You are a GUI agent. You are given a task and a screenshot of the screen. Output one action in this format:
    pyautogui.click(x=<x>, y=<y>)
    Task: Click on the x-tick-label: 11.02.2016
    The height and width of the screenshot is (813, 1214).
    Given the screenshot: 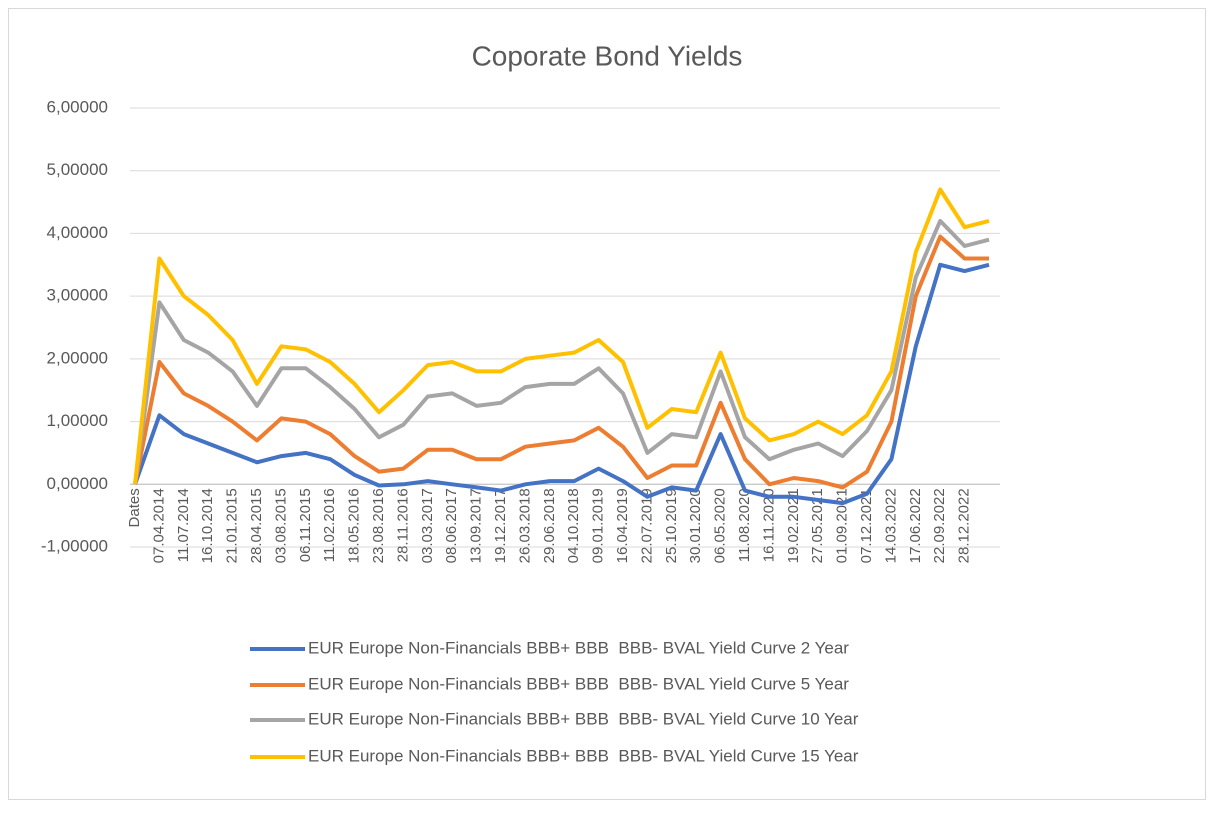 What is the action you would take?
    pyautogui.click(x=329, y=525)
    